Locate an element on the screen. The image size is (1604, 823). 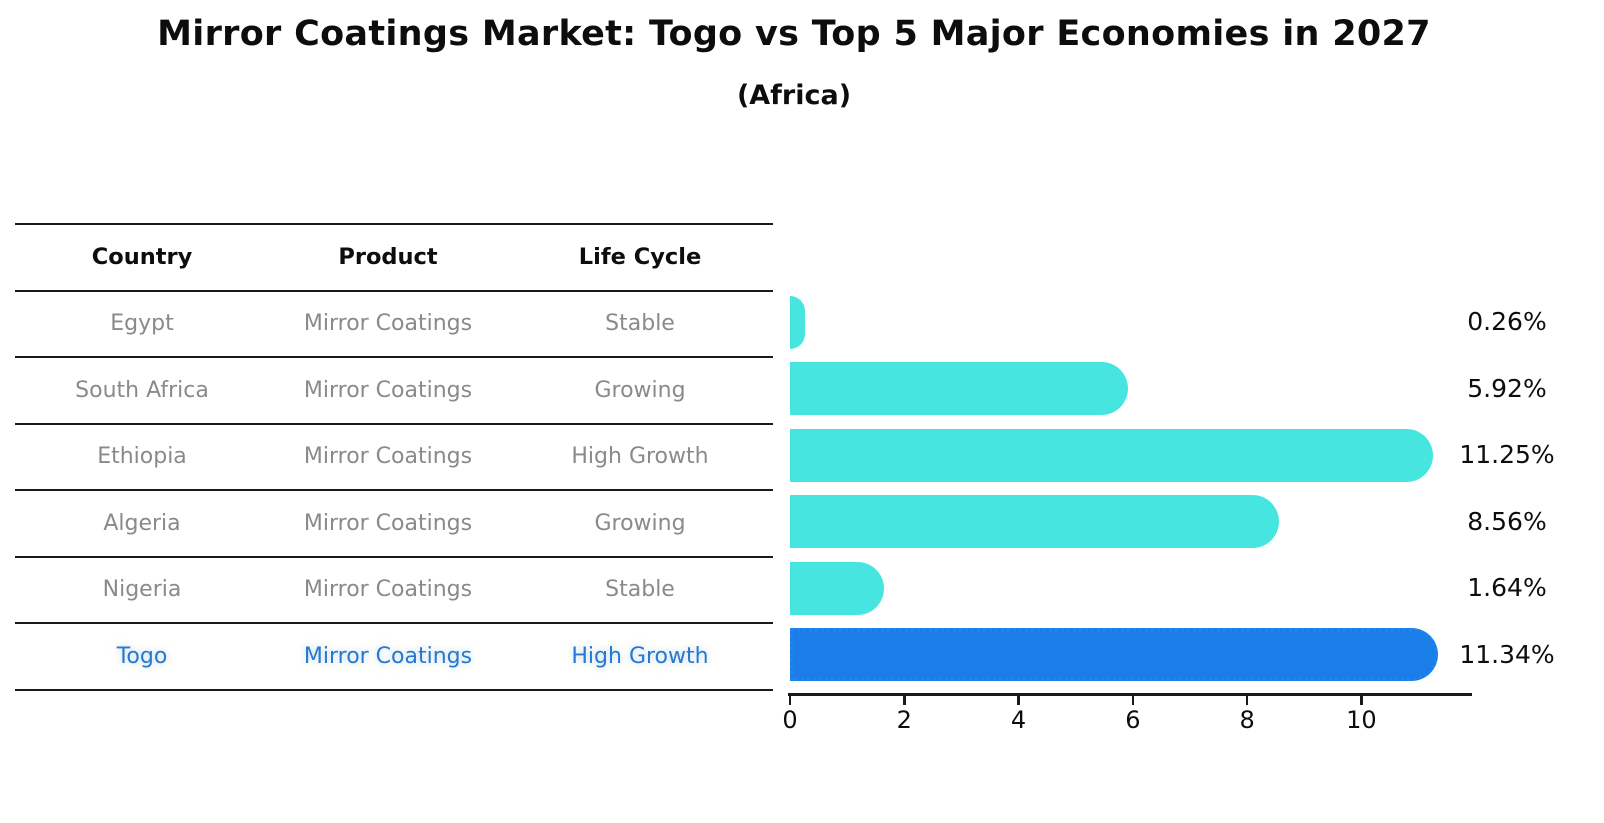
table-header-cell: Life Cycle is located at coordinates (640, 257).